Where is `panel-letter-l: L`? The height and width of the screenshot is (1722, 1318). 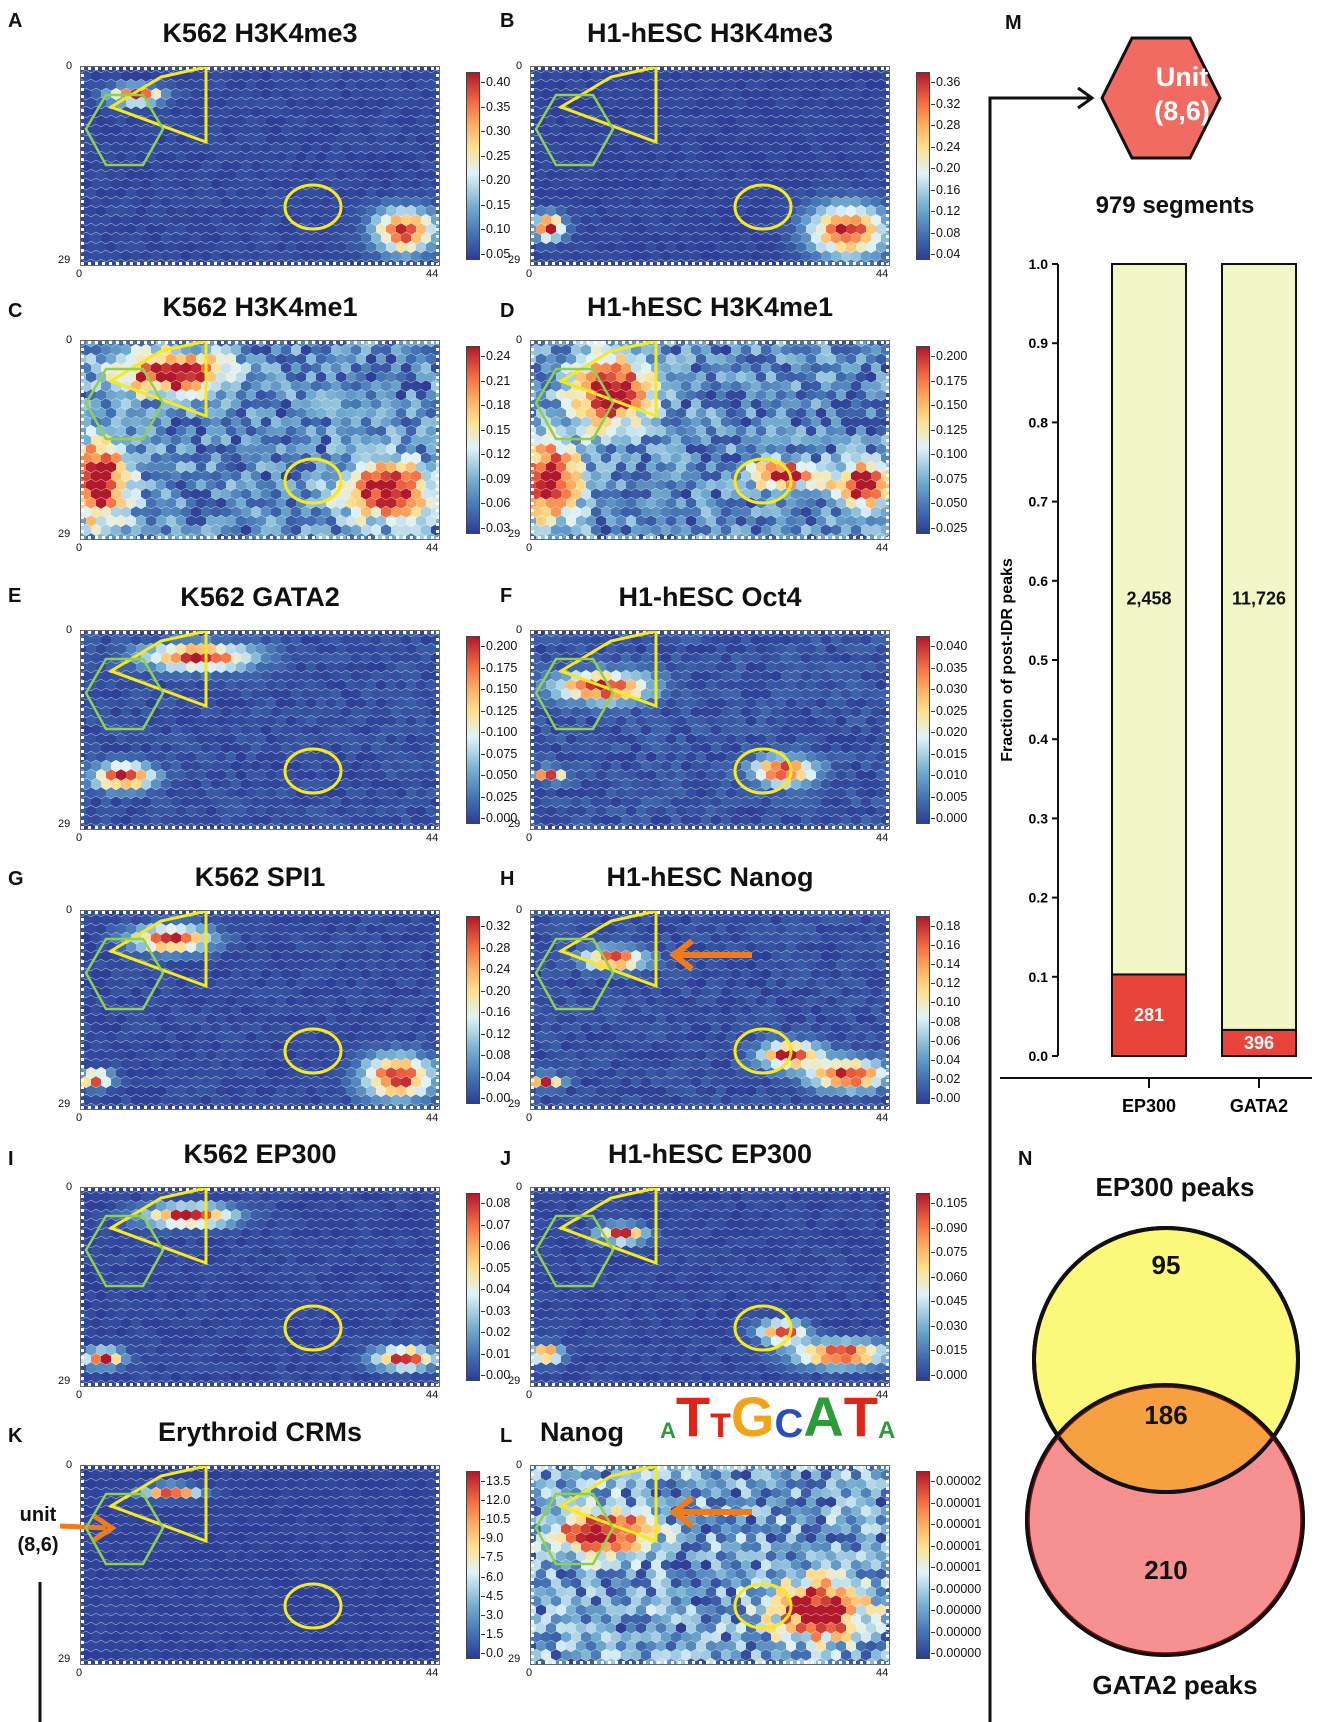
panel-letter-l: L is located at coordinates (506, 1436).